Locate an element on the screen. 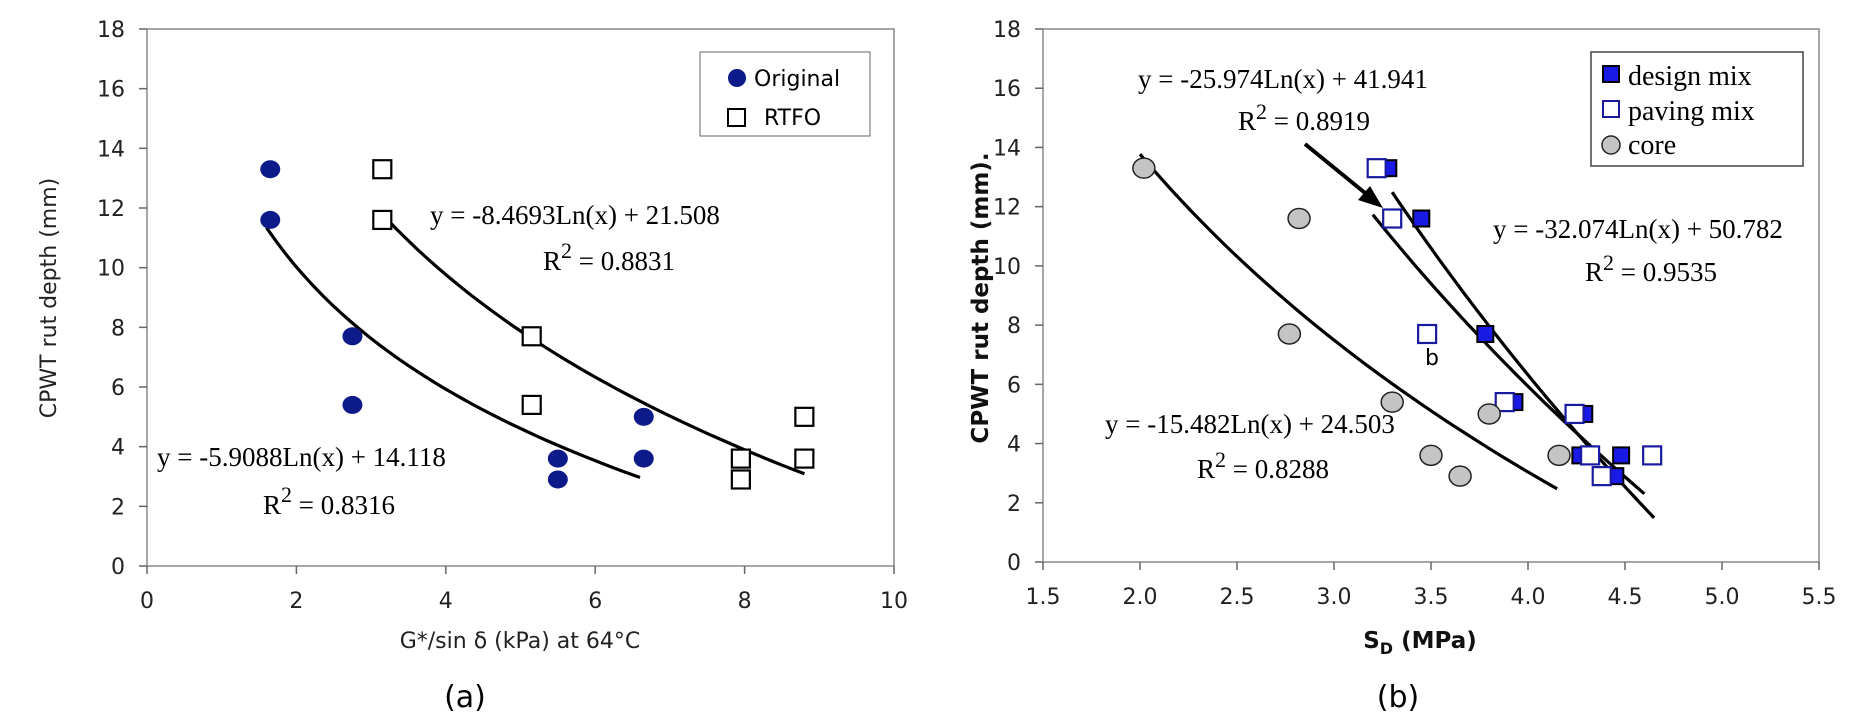 This screenshot has width=1868, height=724. chart-a-y-axis-label: CPWT rut depth (mm) is located at coordinates (49, 298).